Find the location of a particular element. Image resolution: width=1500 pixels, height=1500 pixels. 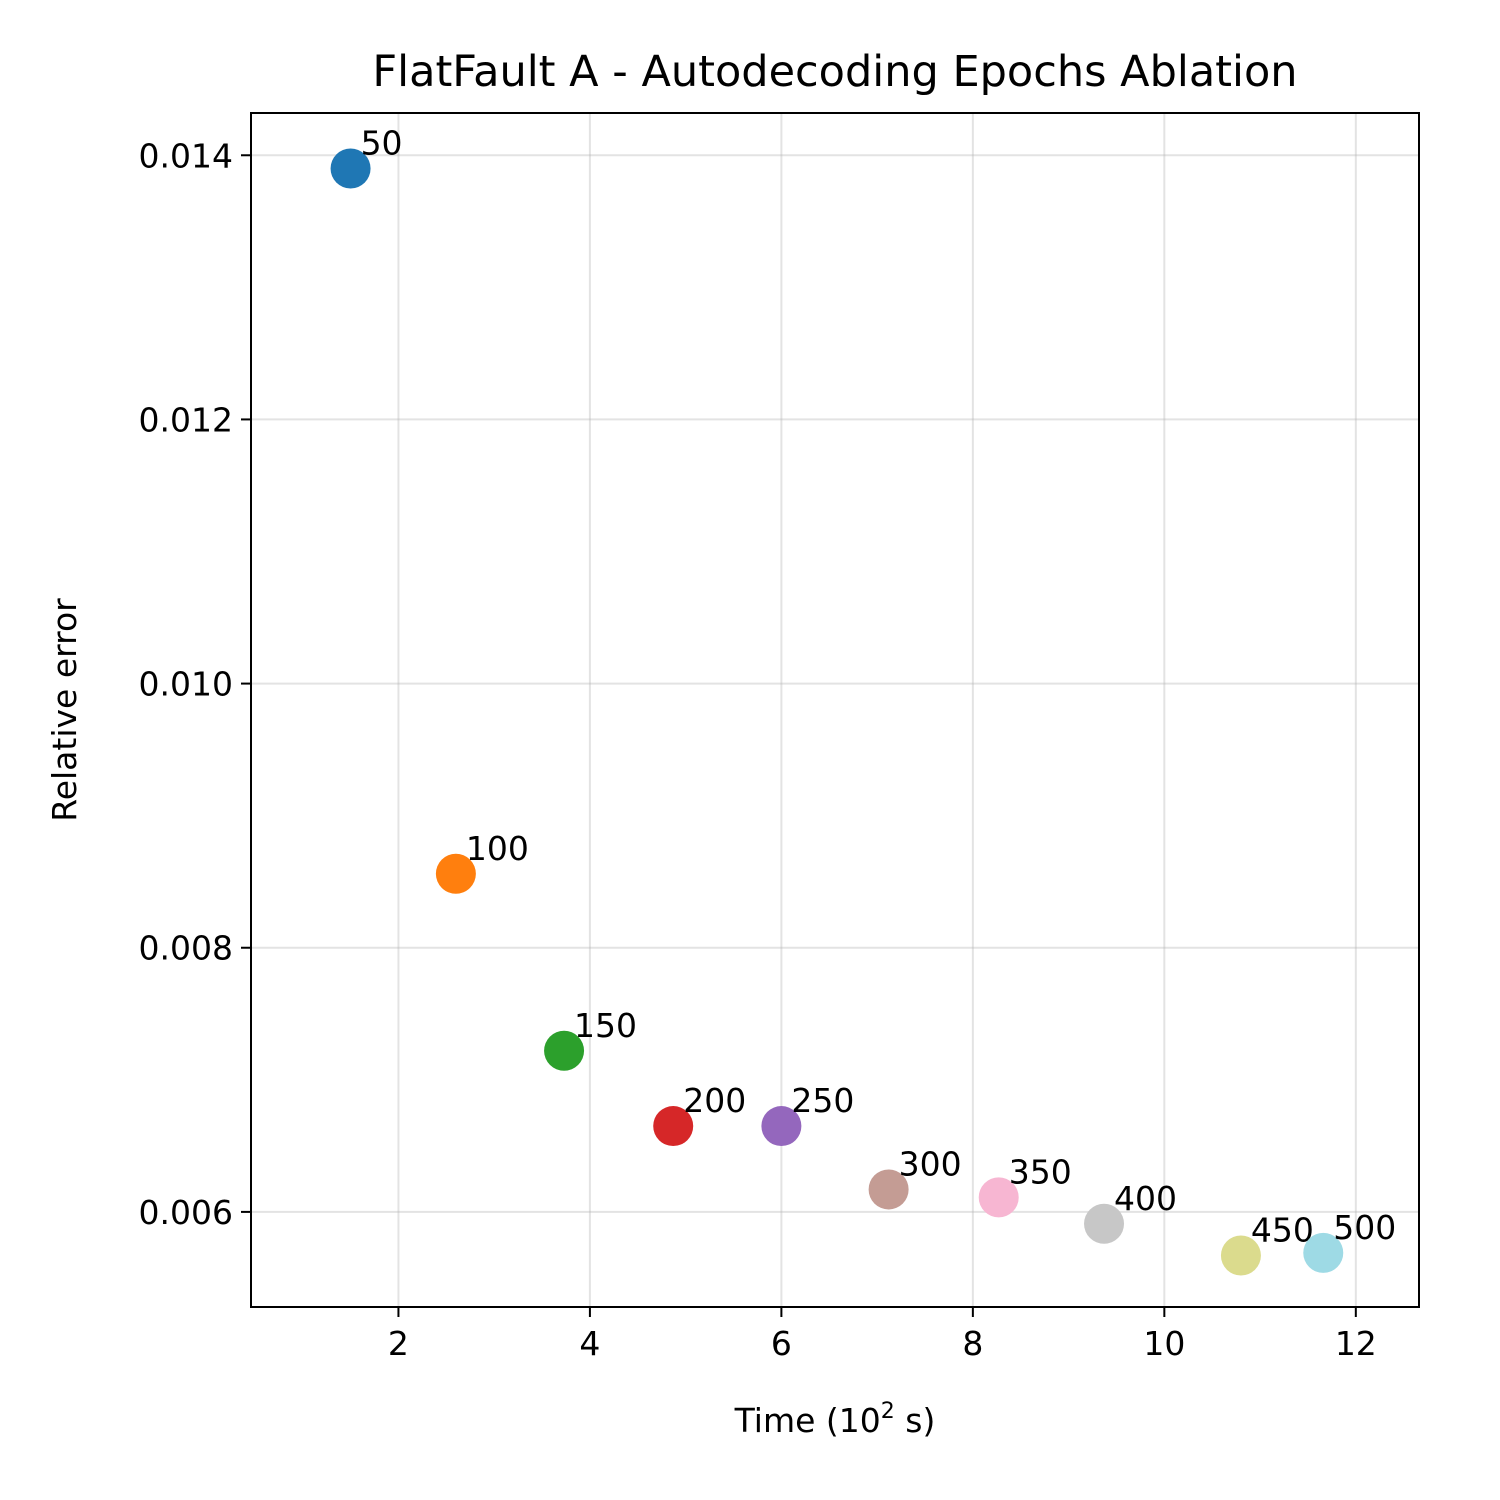

x-axis-label-main: Time (10 is located at coordinates (807, 1420).